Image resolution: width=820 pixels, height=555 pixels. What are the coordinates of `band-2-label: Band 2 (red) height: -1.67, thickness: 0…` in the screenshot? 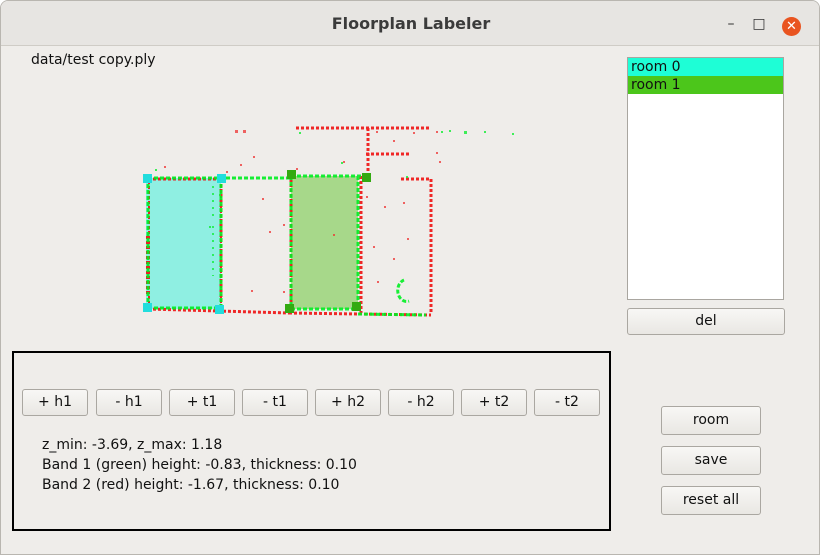 It's located at (191, 485).